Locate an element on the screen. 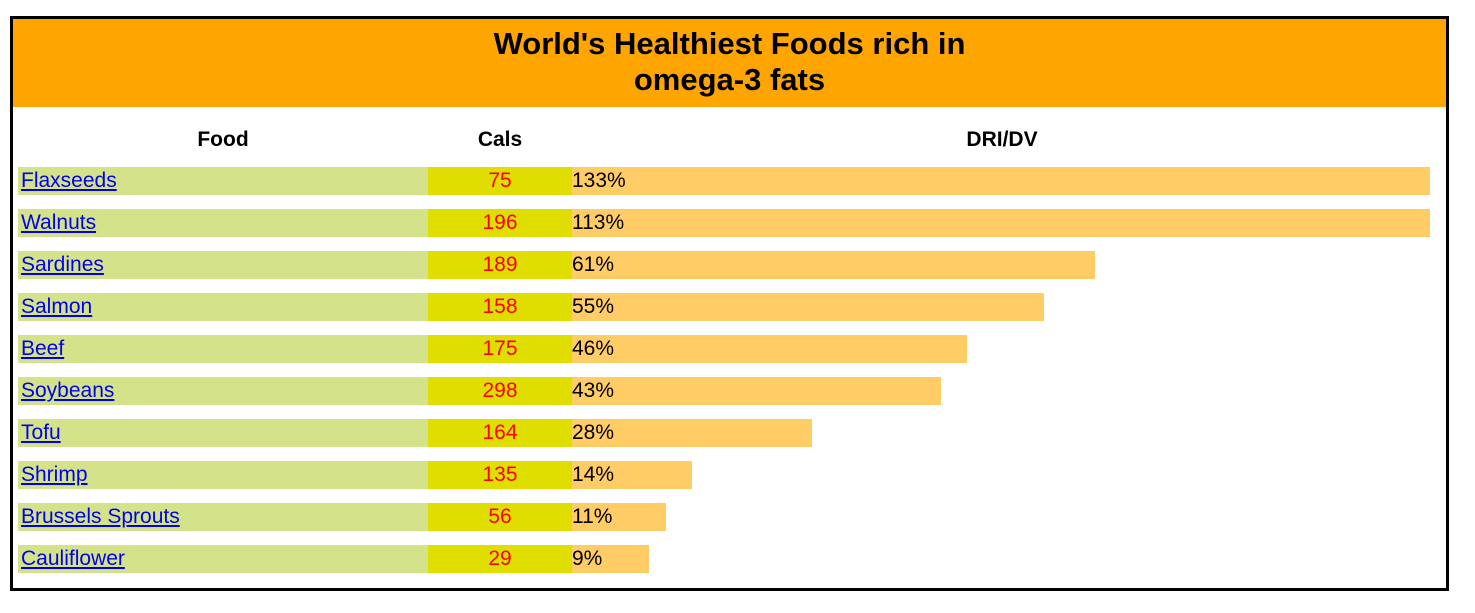 The image size is (1475, 613). column-header-food: Food is located at coordinates (223, 139).